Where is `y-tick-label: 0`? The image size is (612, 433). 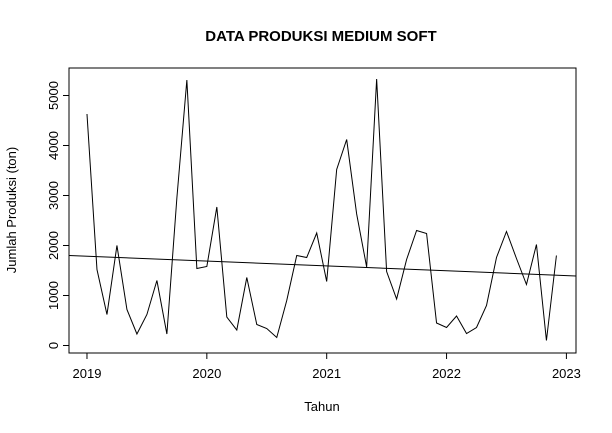
y-tick-label: 0 is located at coordinates (53, 345).